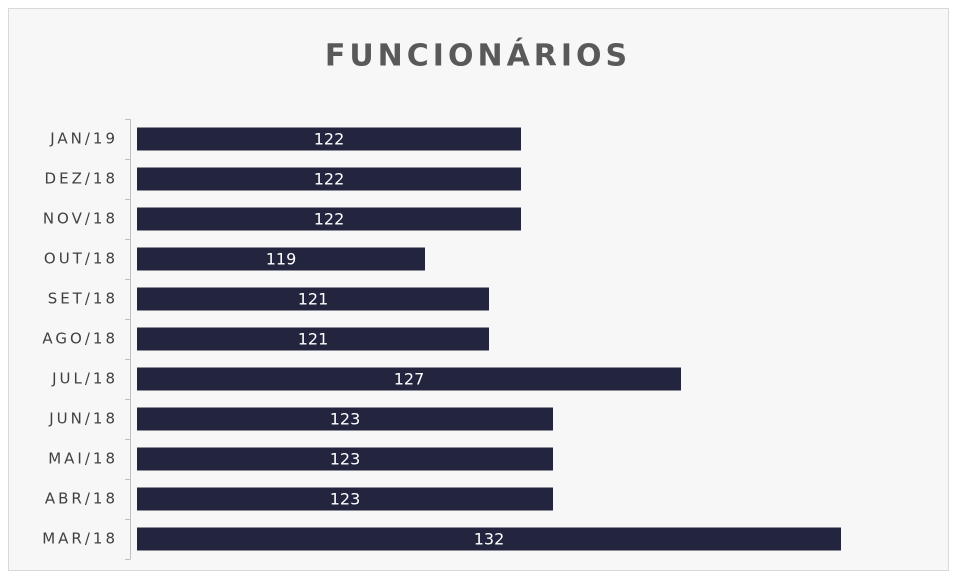 The height and width of the screenshot is (577, 955). I want to click on y-tick-label: SET/18, so click(83, 299).